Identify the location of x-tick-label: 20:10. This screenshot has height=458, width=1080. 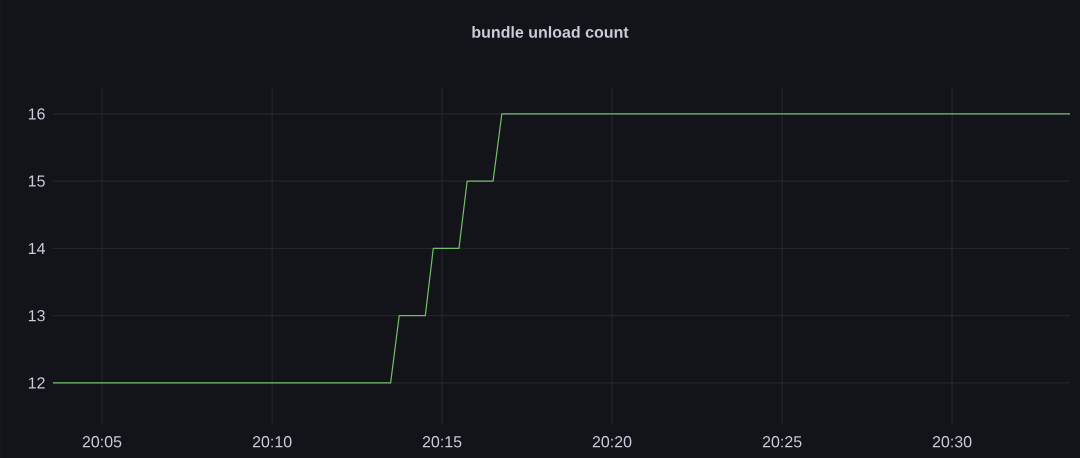
(272, 442).